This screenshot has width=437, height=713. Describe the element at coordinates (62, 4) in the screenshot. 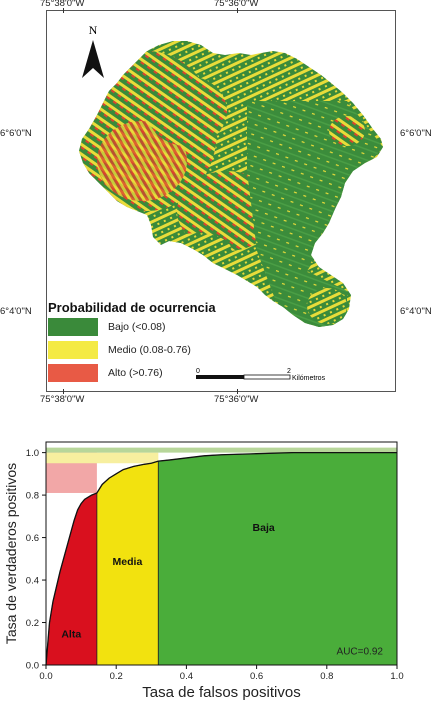

I see `coord-top-left: 75°38'0"W` at that location.